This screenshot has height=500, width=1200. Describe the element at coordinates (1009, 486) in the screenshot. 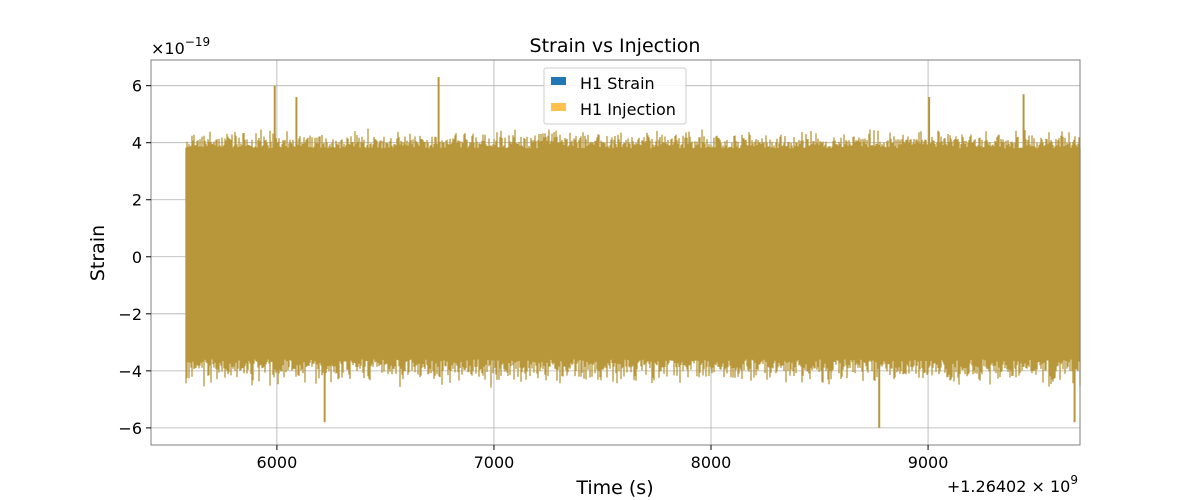

I see `x-offset-base: +1.26402 × 10` at that location.